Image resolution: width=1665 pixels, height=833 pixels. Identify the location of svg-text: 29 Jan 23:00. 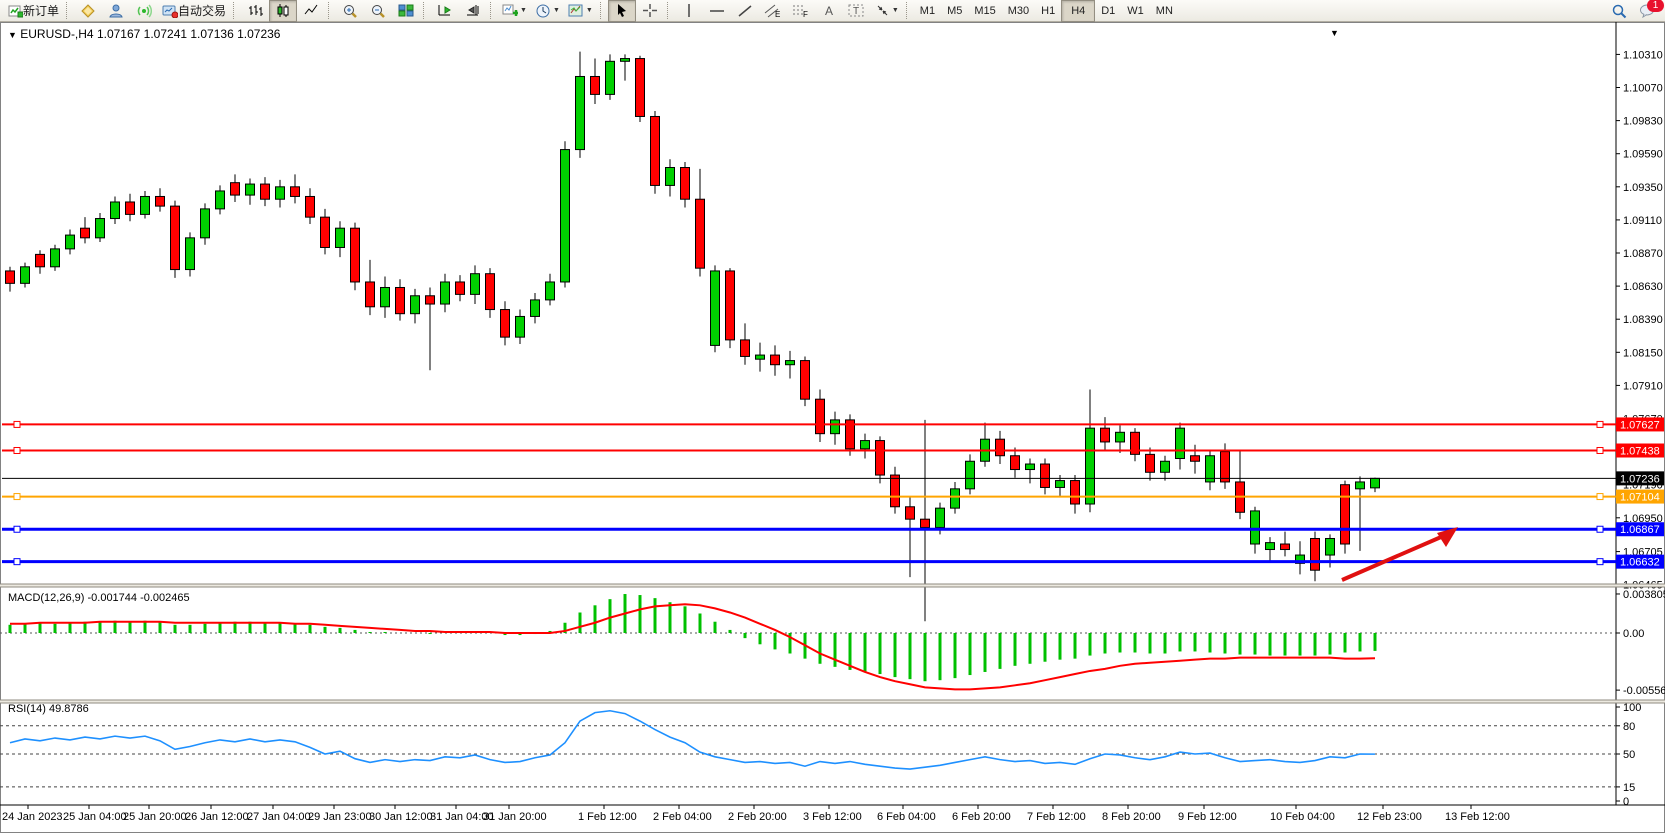
(340, 817).